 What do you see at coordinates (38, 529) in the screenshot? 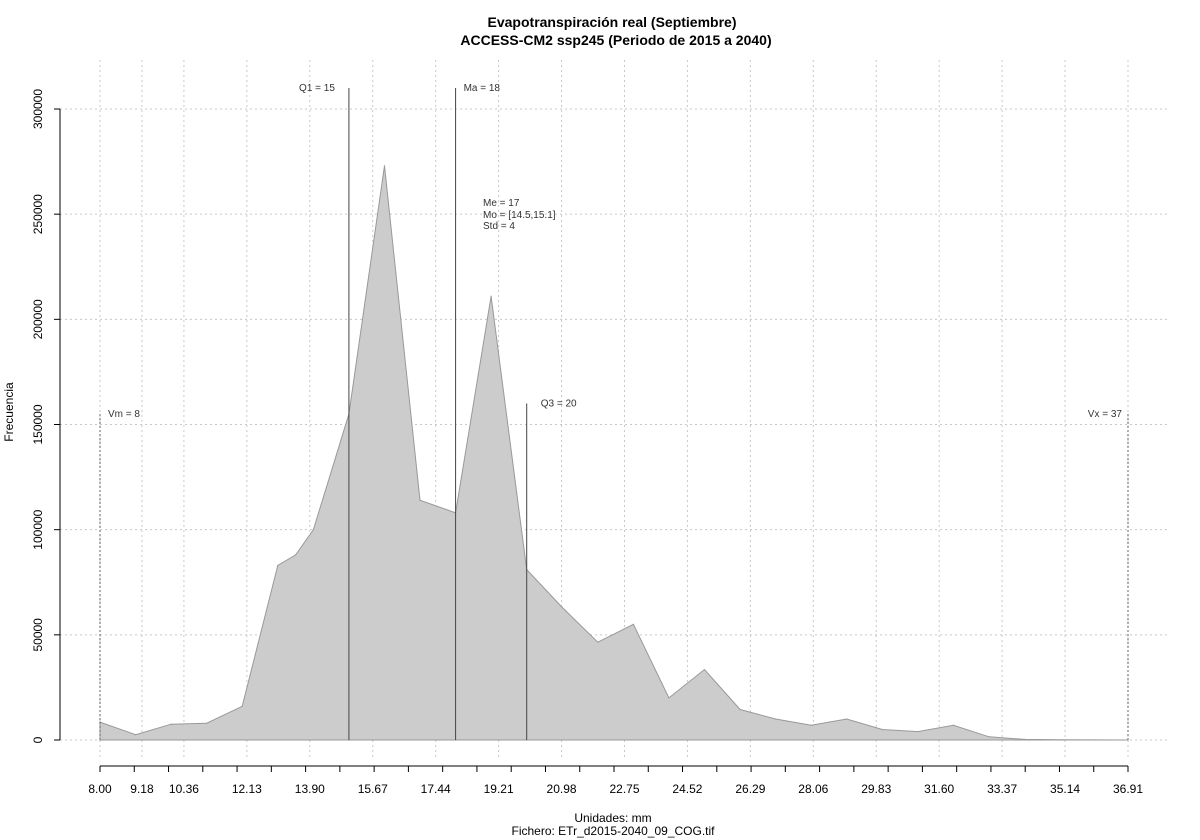
I see `y-tick-label: 100000` at bounding box center [38, 529].